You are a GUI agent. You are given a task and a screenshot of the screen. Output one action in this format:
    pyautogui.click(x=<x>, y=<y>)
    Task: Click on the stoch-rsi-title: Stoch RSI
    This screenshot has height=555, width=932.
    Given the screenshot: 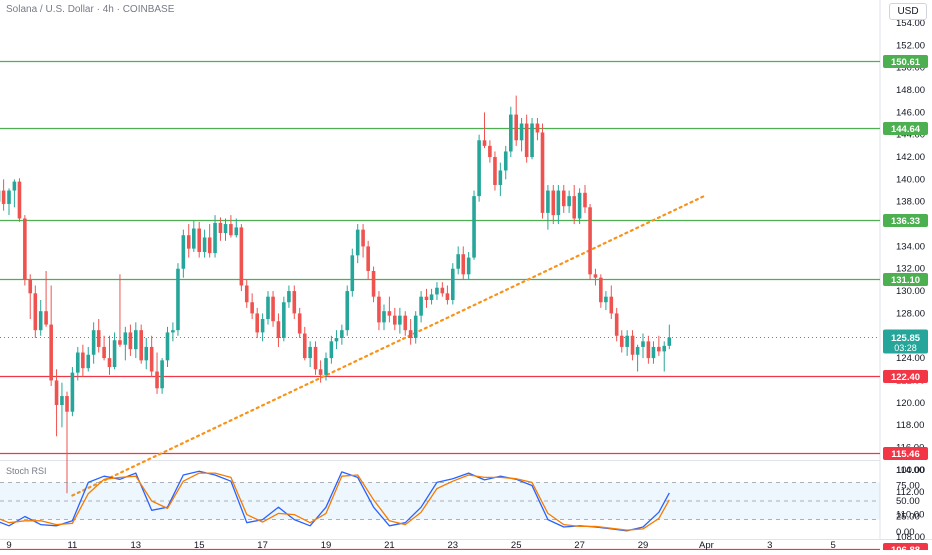 What is the action you would take?
    pyautogui.click(x=26, y=471)
    